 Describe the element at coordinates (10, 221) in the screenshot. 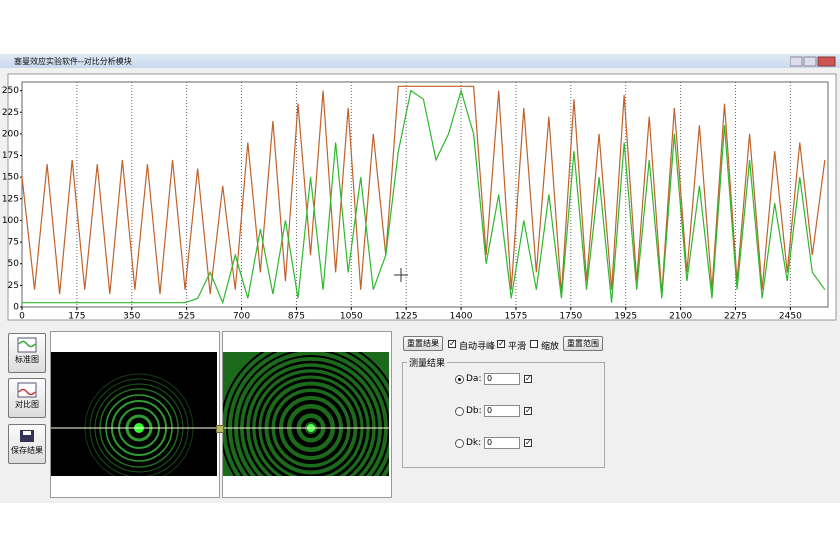

I see `y-tick-label: 100` at that location.